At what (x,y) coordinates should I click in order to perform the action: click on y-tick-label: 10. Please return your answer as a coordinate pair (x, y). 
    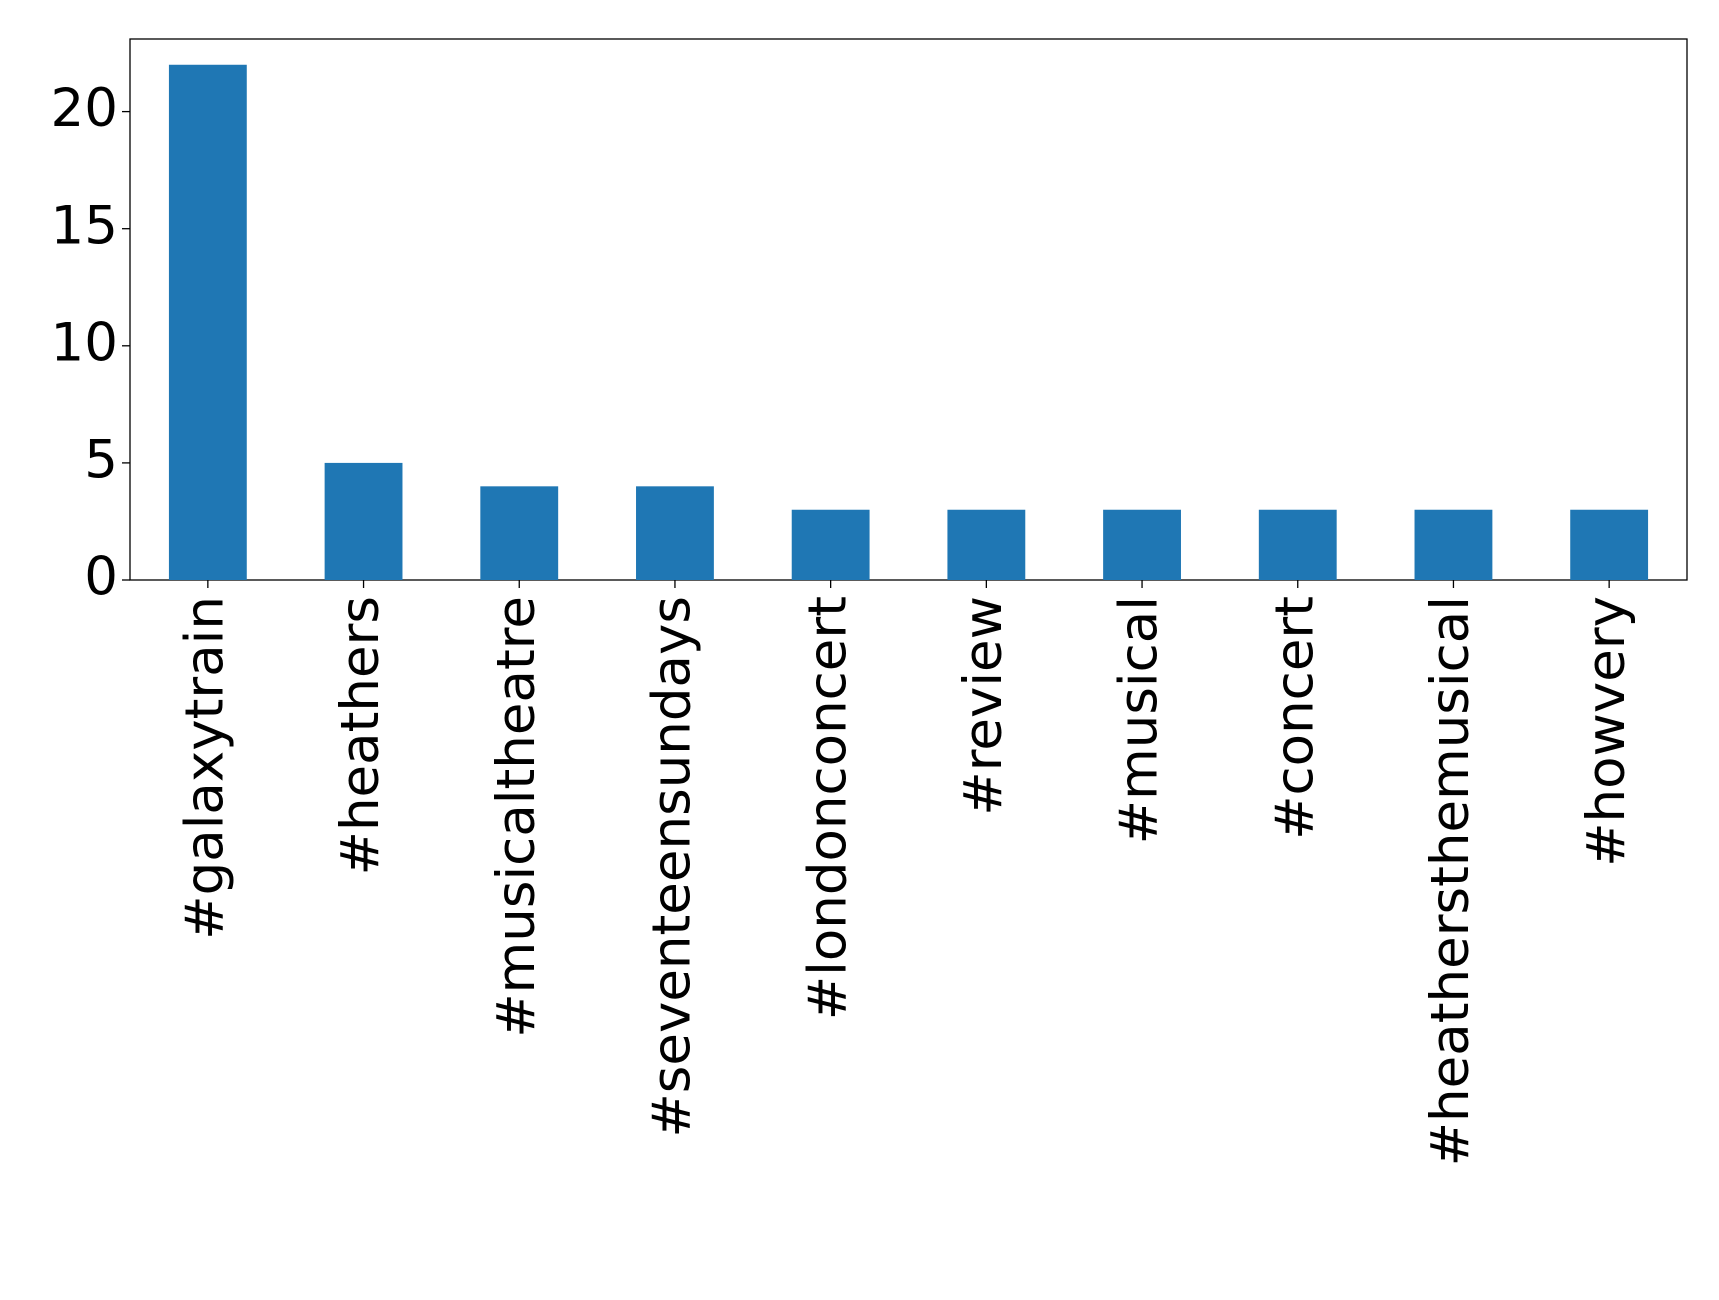
    Looking at the image, I should click on (84, 342).